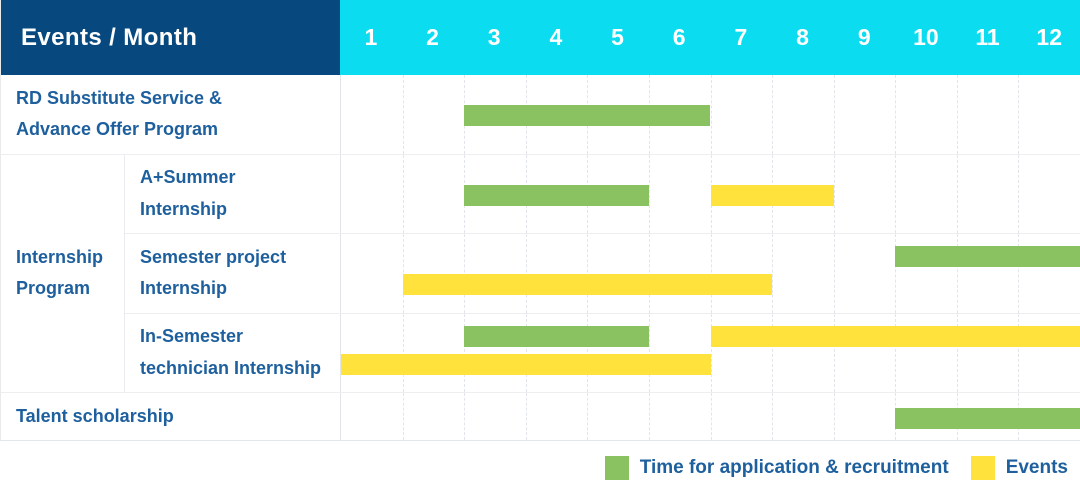  What do you see at coordinates (741, 37) in the screenshot?
I see `month-header-7: 7` at bounding box center [741, 37].